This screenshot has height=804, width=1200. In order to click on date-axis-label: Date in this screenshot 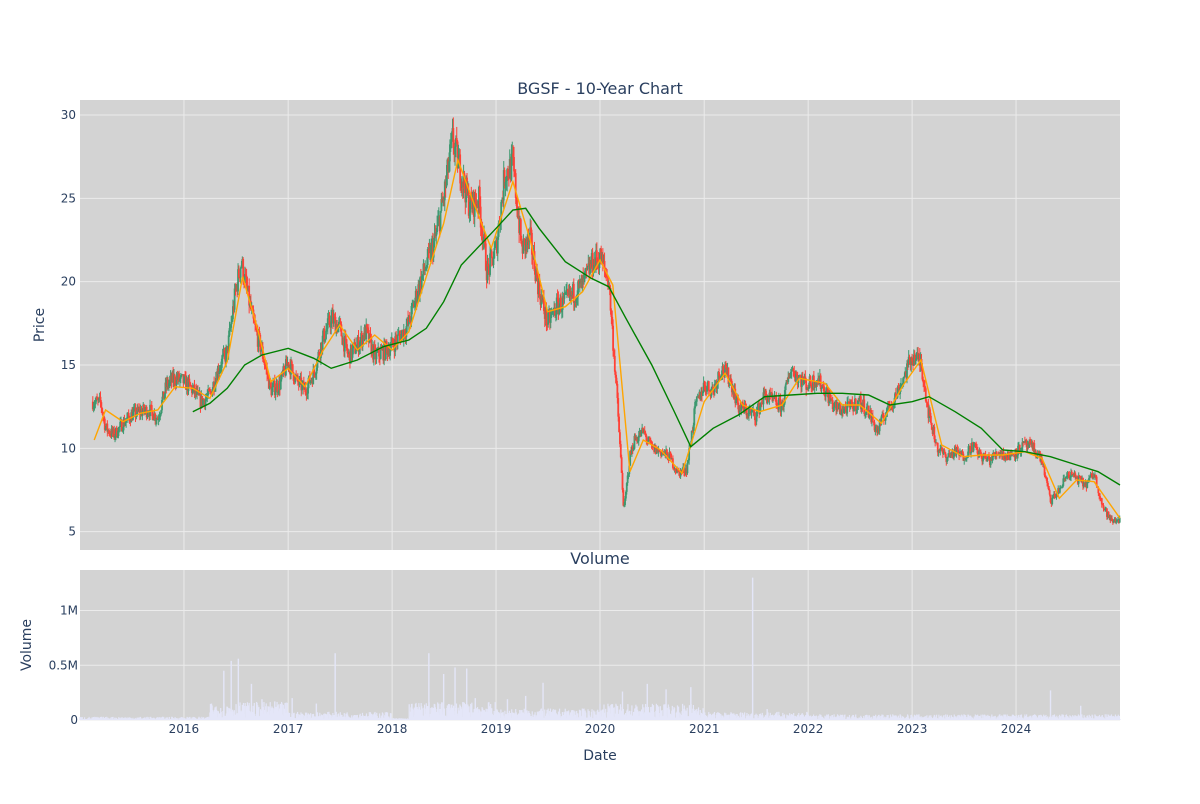, I will do `click(599, 756)`.